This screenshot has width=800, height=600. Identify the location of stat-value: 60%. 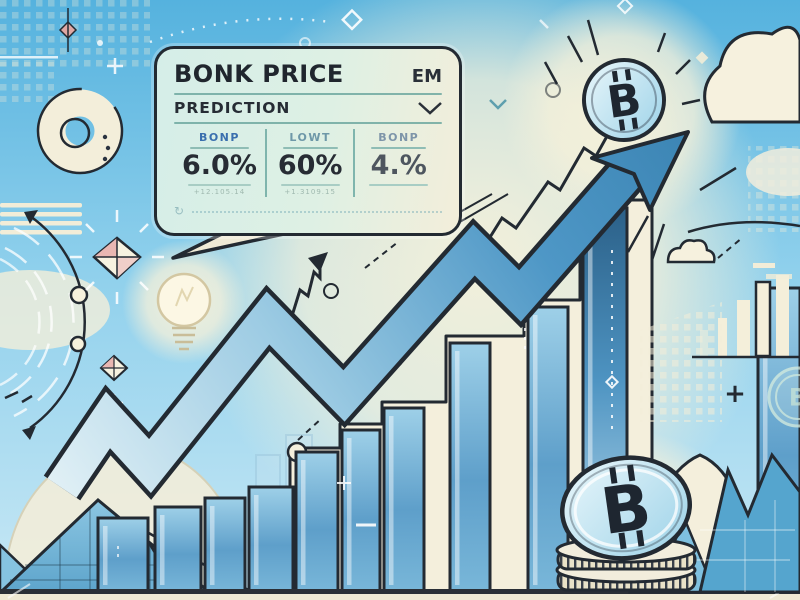
(310, 165).